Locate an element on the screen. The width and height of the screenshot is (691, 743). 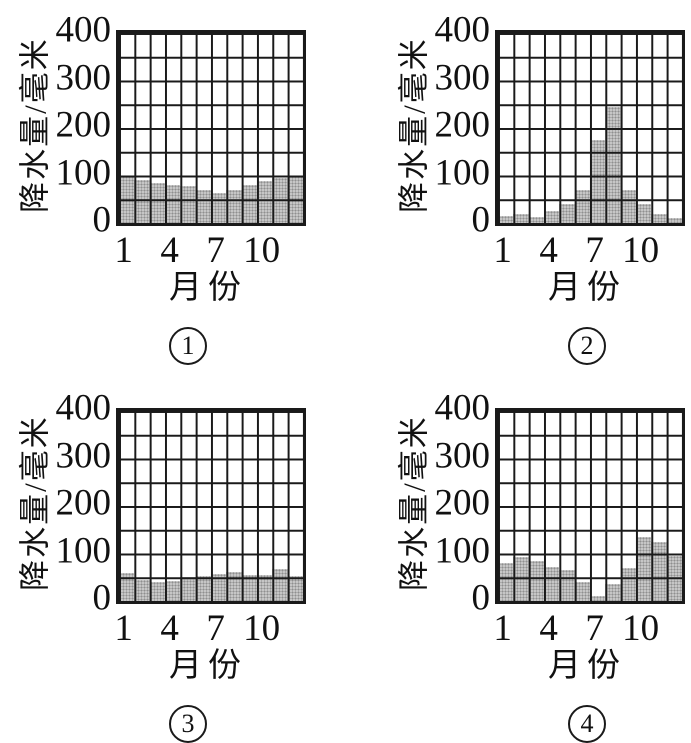
chart-2-plot-area is located at coordinates (590, 128).